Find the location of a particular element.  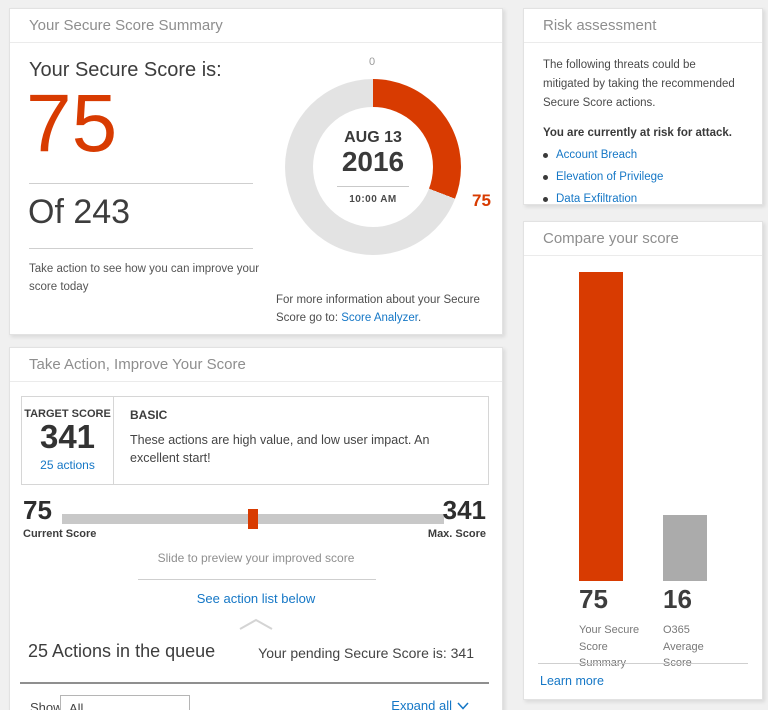

panel-title: Risk assessment is located at coordinates (643, 26).